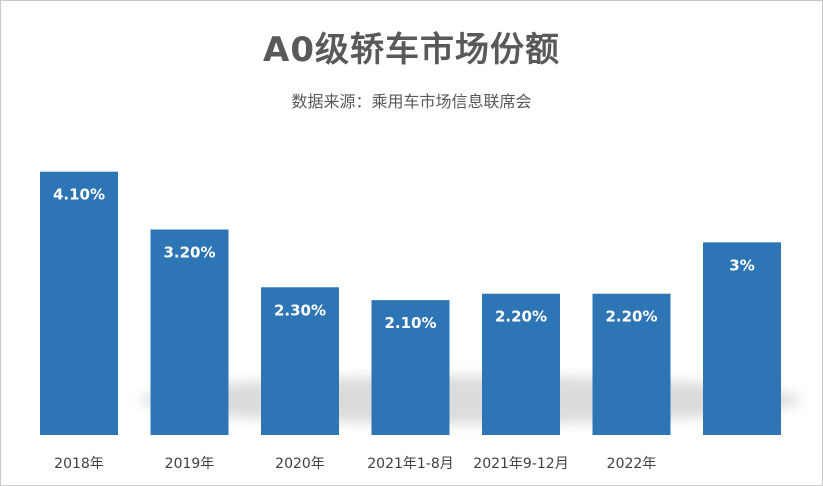 This screenshot has width=823, height=486. I want to click on data-label-2: 2.30%, so click(300, 310).